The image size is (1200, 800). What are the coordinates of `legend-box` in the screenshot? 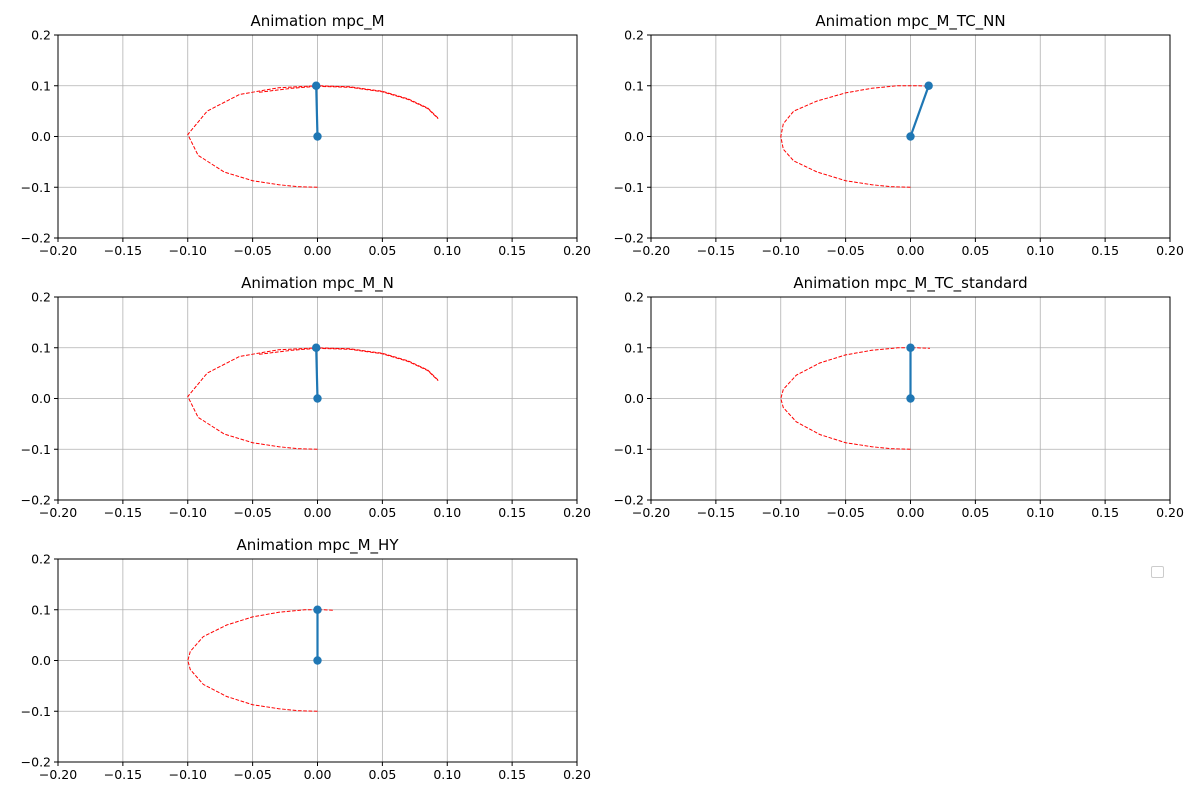 It's located at (1157, 572).